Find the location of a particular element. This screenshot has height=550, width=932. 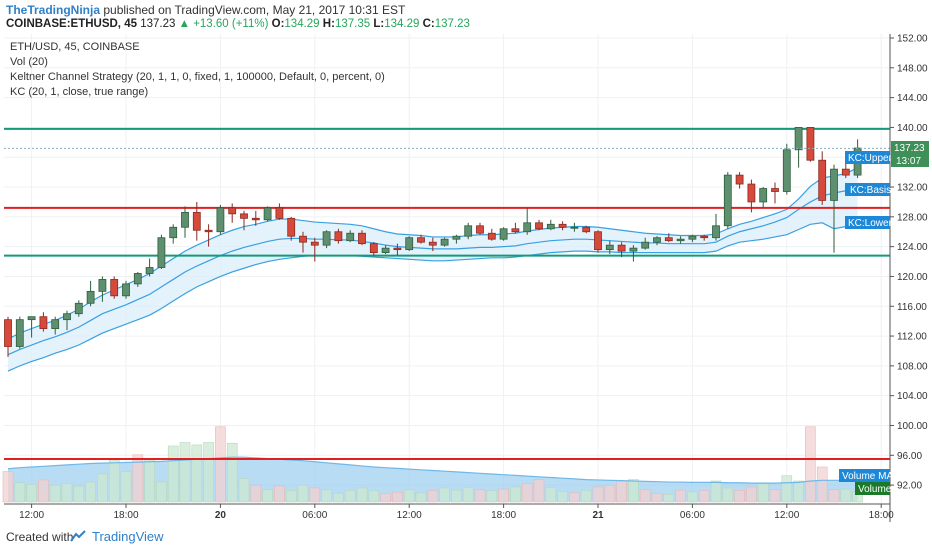

low-value: 134.29 is located at coordinates (402, 24).